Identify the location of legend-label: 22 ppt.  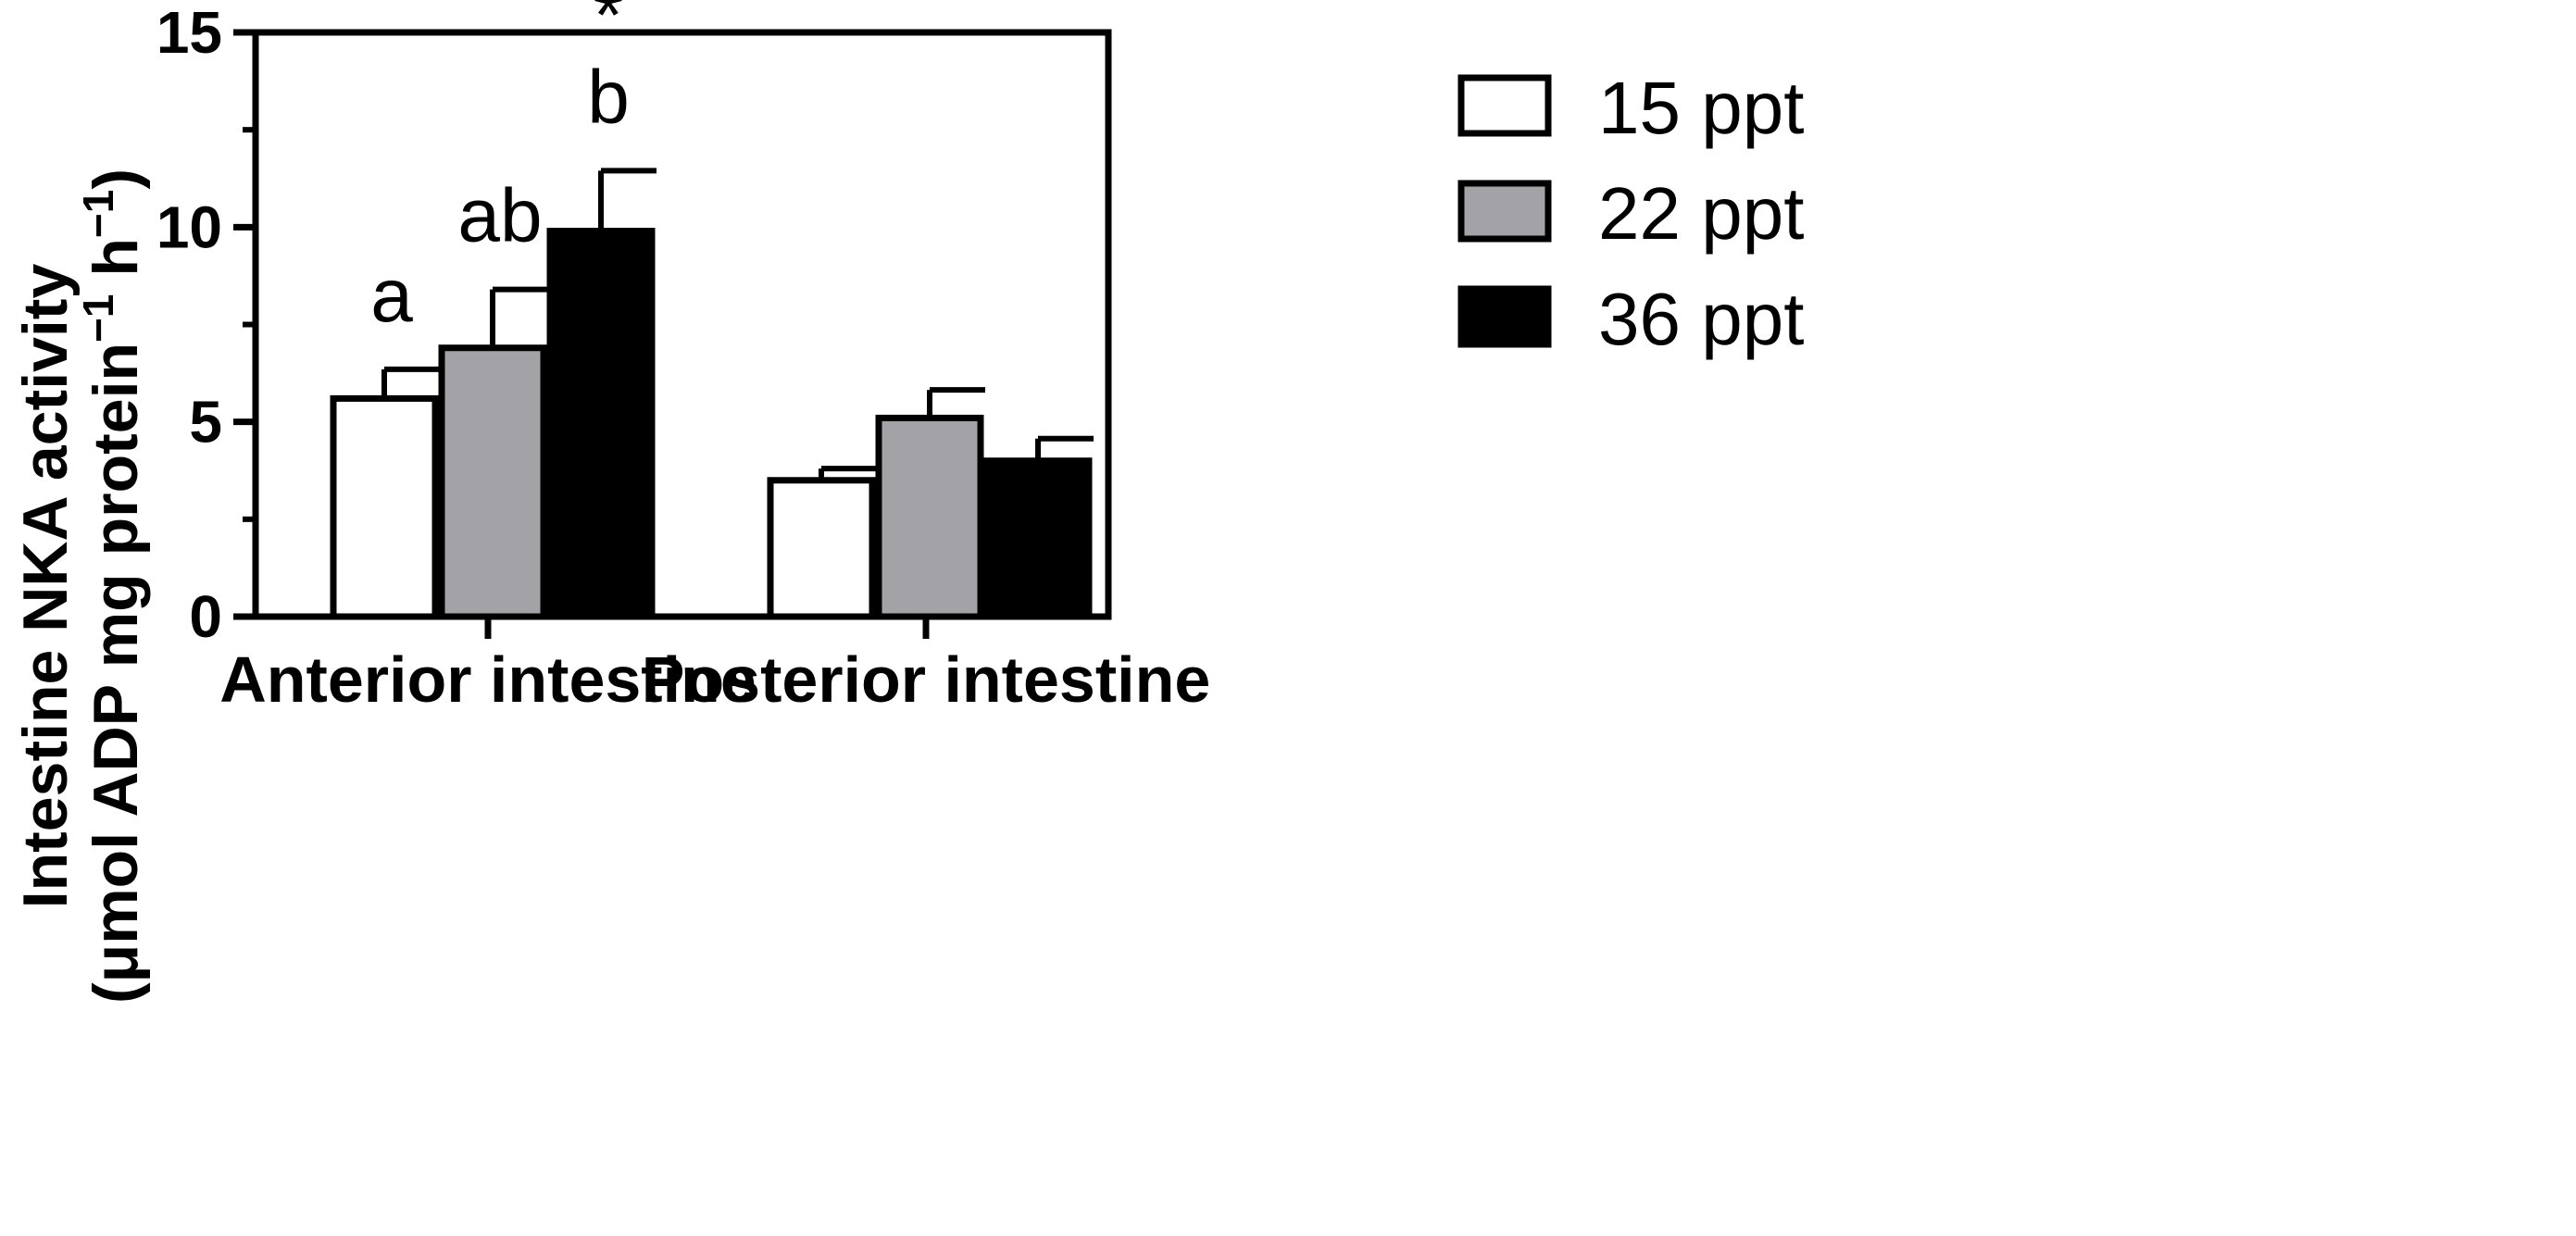
(1701, 214).